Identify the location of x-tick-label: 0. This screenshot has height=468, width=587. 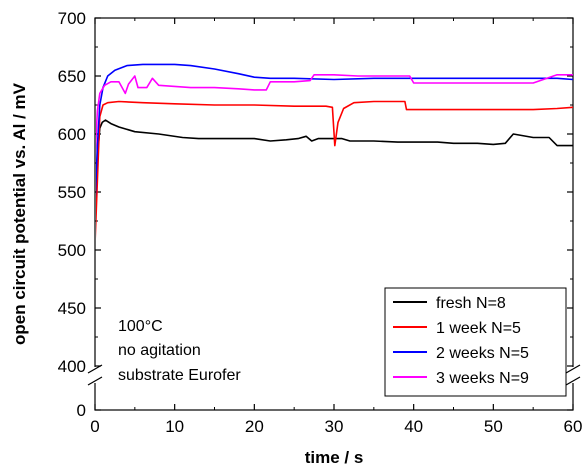
(94, 426).